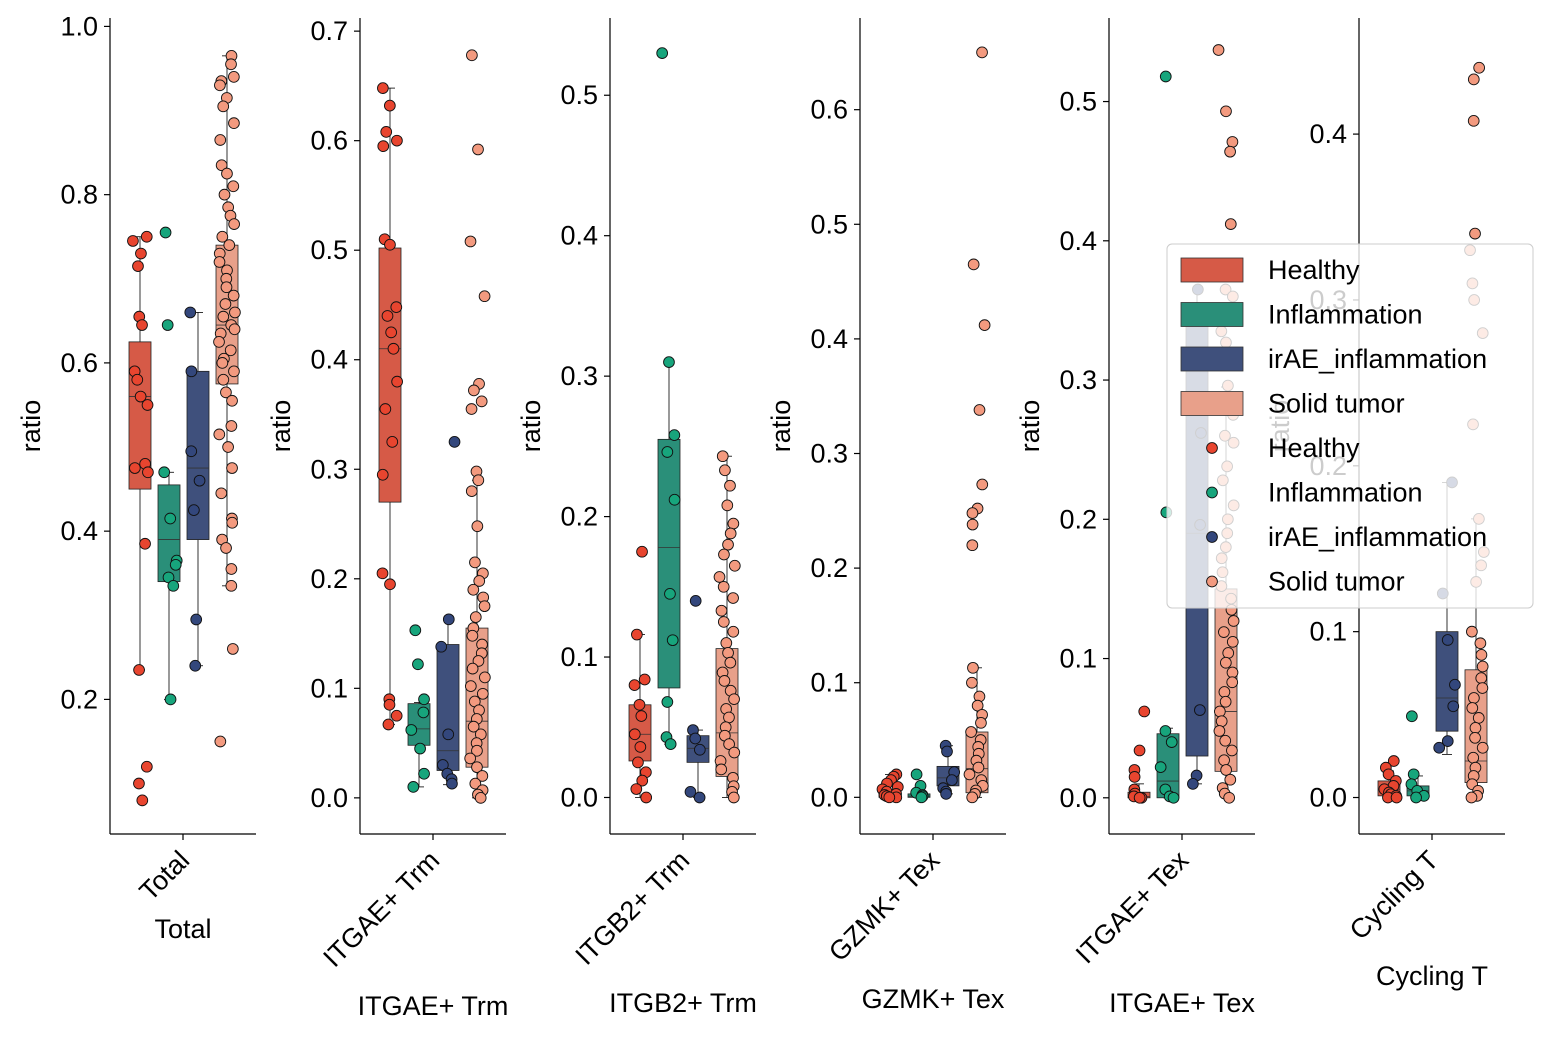 Image resolution: width=1548 pixels, height=1046 pixels. Describe the element at coordinates (418, 708) in the screenshot. I see `box-group-itgae-trm-inflammation` at that location.